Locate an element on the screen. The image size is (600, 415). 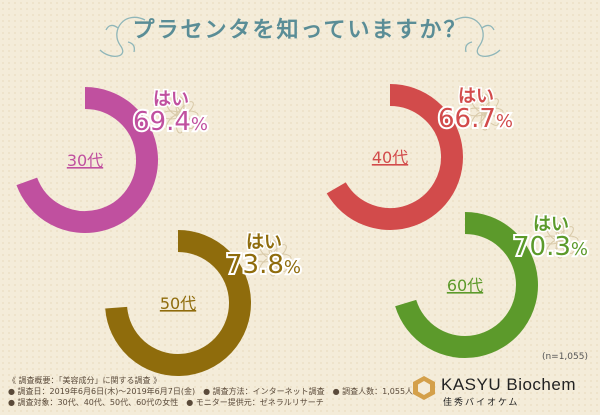
percentage-label: 69.4% is located at coordinates (170, 122).